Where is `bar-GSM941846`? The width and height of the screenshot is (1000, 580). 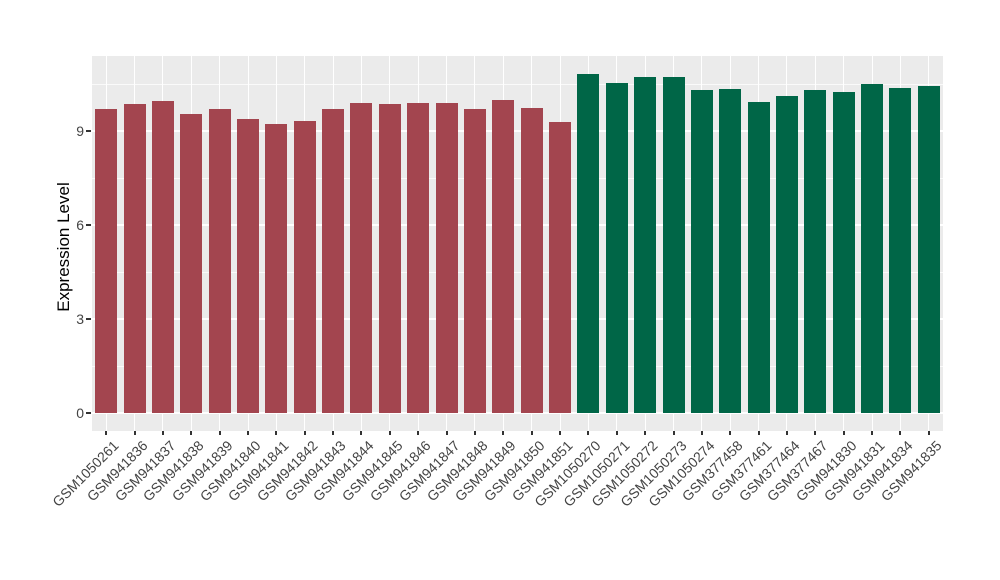
bar-GSM941846 is located at coordinates (418, 258).